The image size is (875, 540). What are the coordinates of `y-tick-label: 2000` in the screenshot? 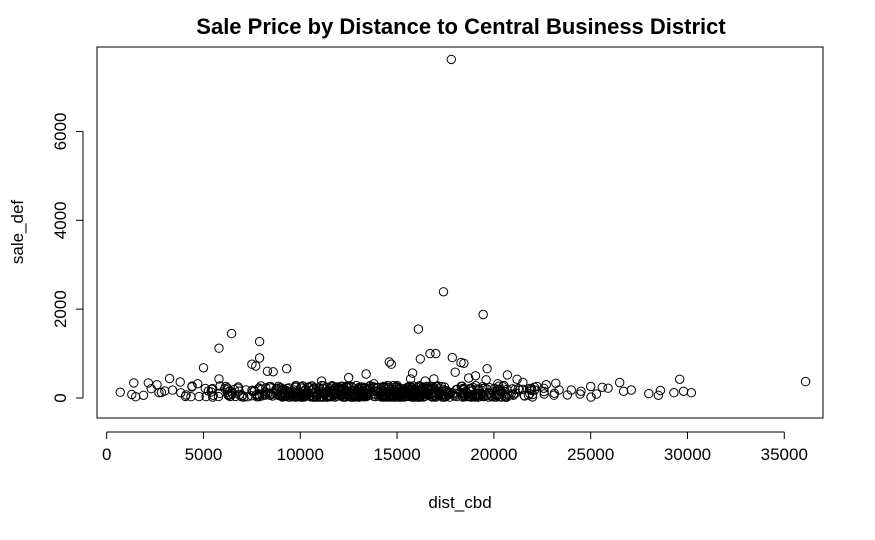 It's located at (60, 309).